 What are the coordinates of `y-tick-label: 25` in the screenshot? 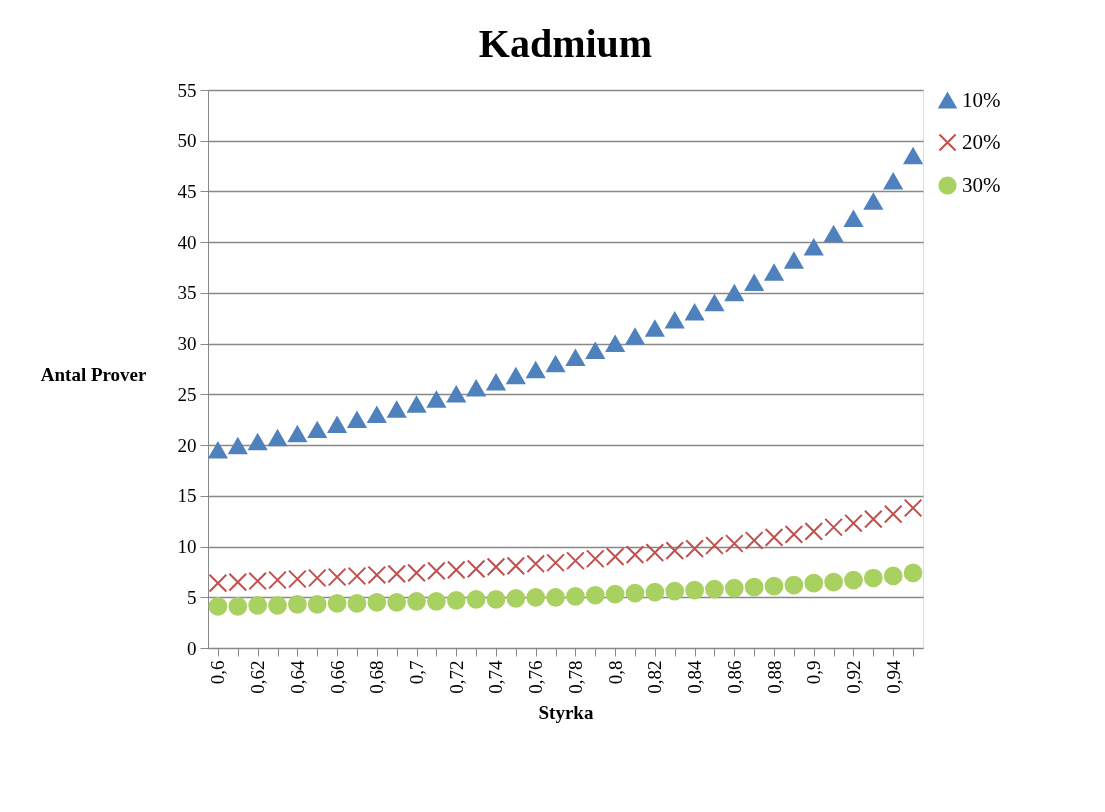 It's located at (187, 394).